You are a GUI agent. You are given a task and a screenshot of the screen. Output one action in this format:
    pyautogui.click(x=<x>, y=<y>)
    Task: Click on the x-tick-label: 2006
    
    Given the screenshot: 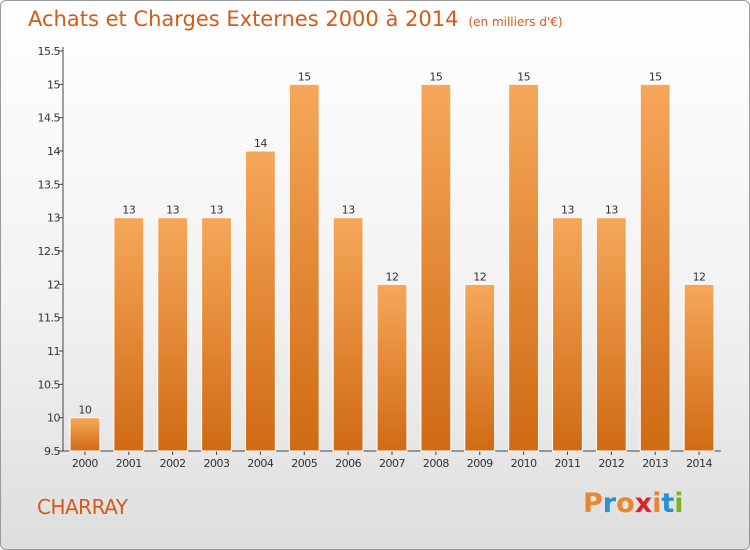 What is the action you would take?
    pyautogui.click(x=348, y=463)
    